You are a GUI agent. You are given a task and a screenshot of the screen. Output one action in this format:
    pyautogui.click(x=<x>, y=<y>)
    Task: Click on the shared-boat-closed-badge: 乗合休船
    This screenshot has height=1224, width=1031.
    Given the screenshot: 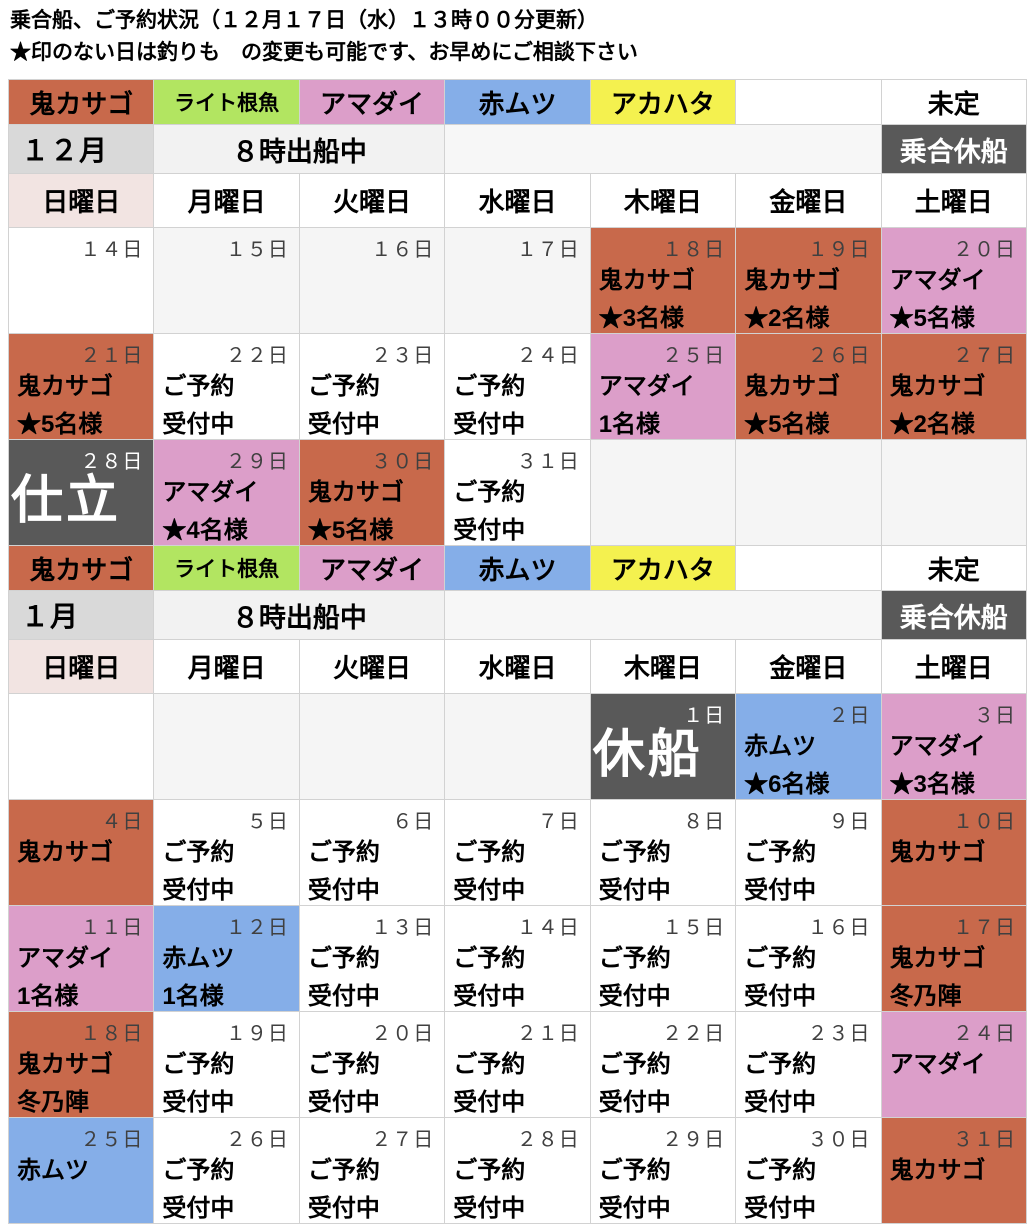 What is the action you would take?
    pyautogui.click(x=953, y=149)
    